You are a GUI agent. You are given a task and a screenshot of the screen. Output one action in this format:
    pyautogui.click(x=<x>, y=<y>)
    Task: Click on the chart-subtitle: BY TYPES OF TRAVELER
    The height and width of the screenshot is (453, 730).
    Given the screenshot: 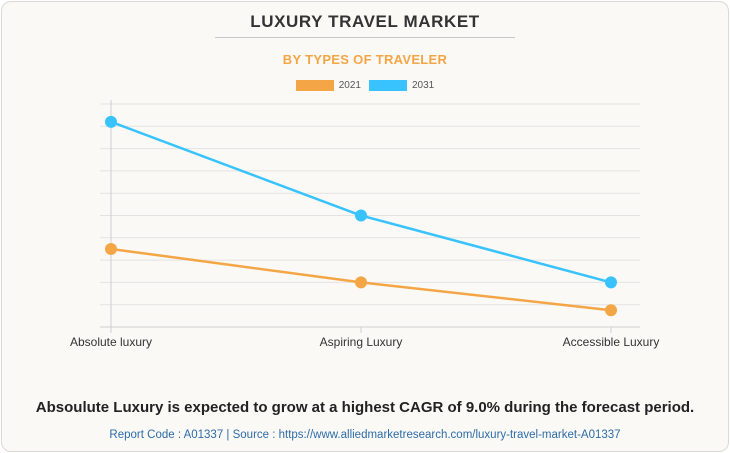 What is the action you would take?
    pyautogui.click(x=365, y=59)
    